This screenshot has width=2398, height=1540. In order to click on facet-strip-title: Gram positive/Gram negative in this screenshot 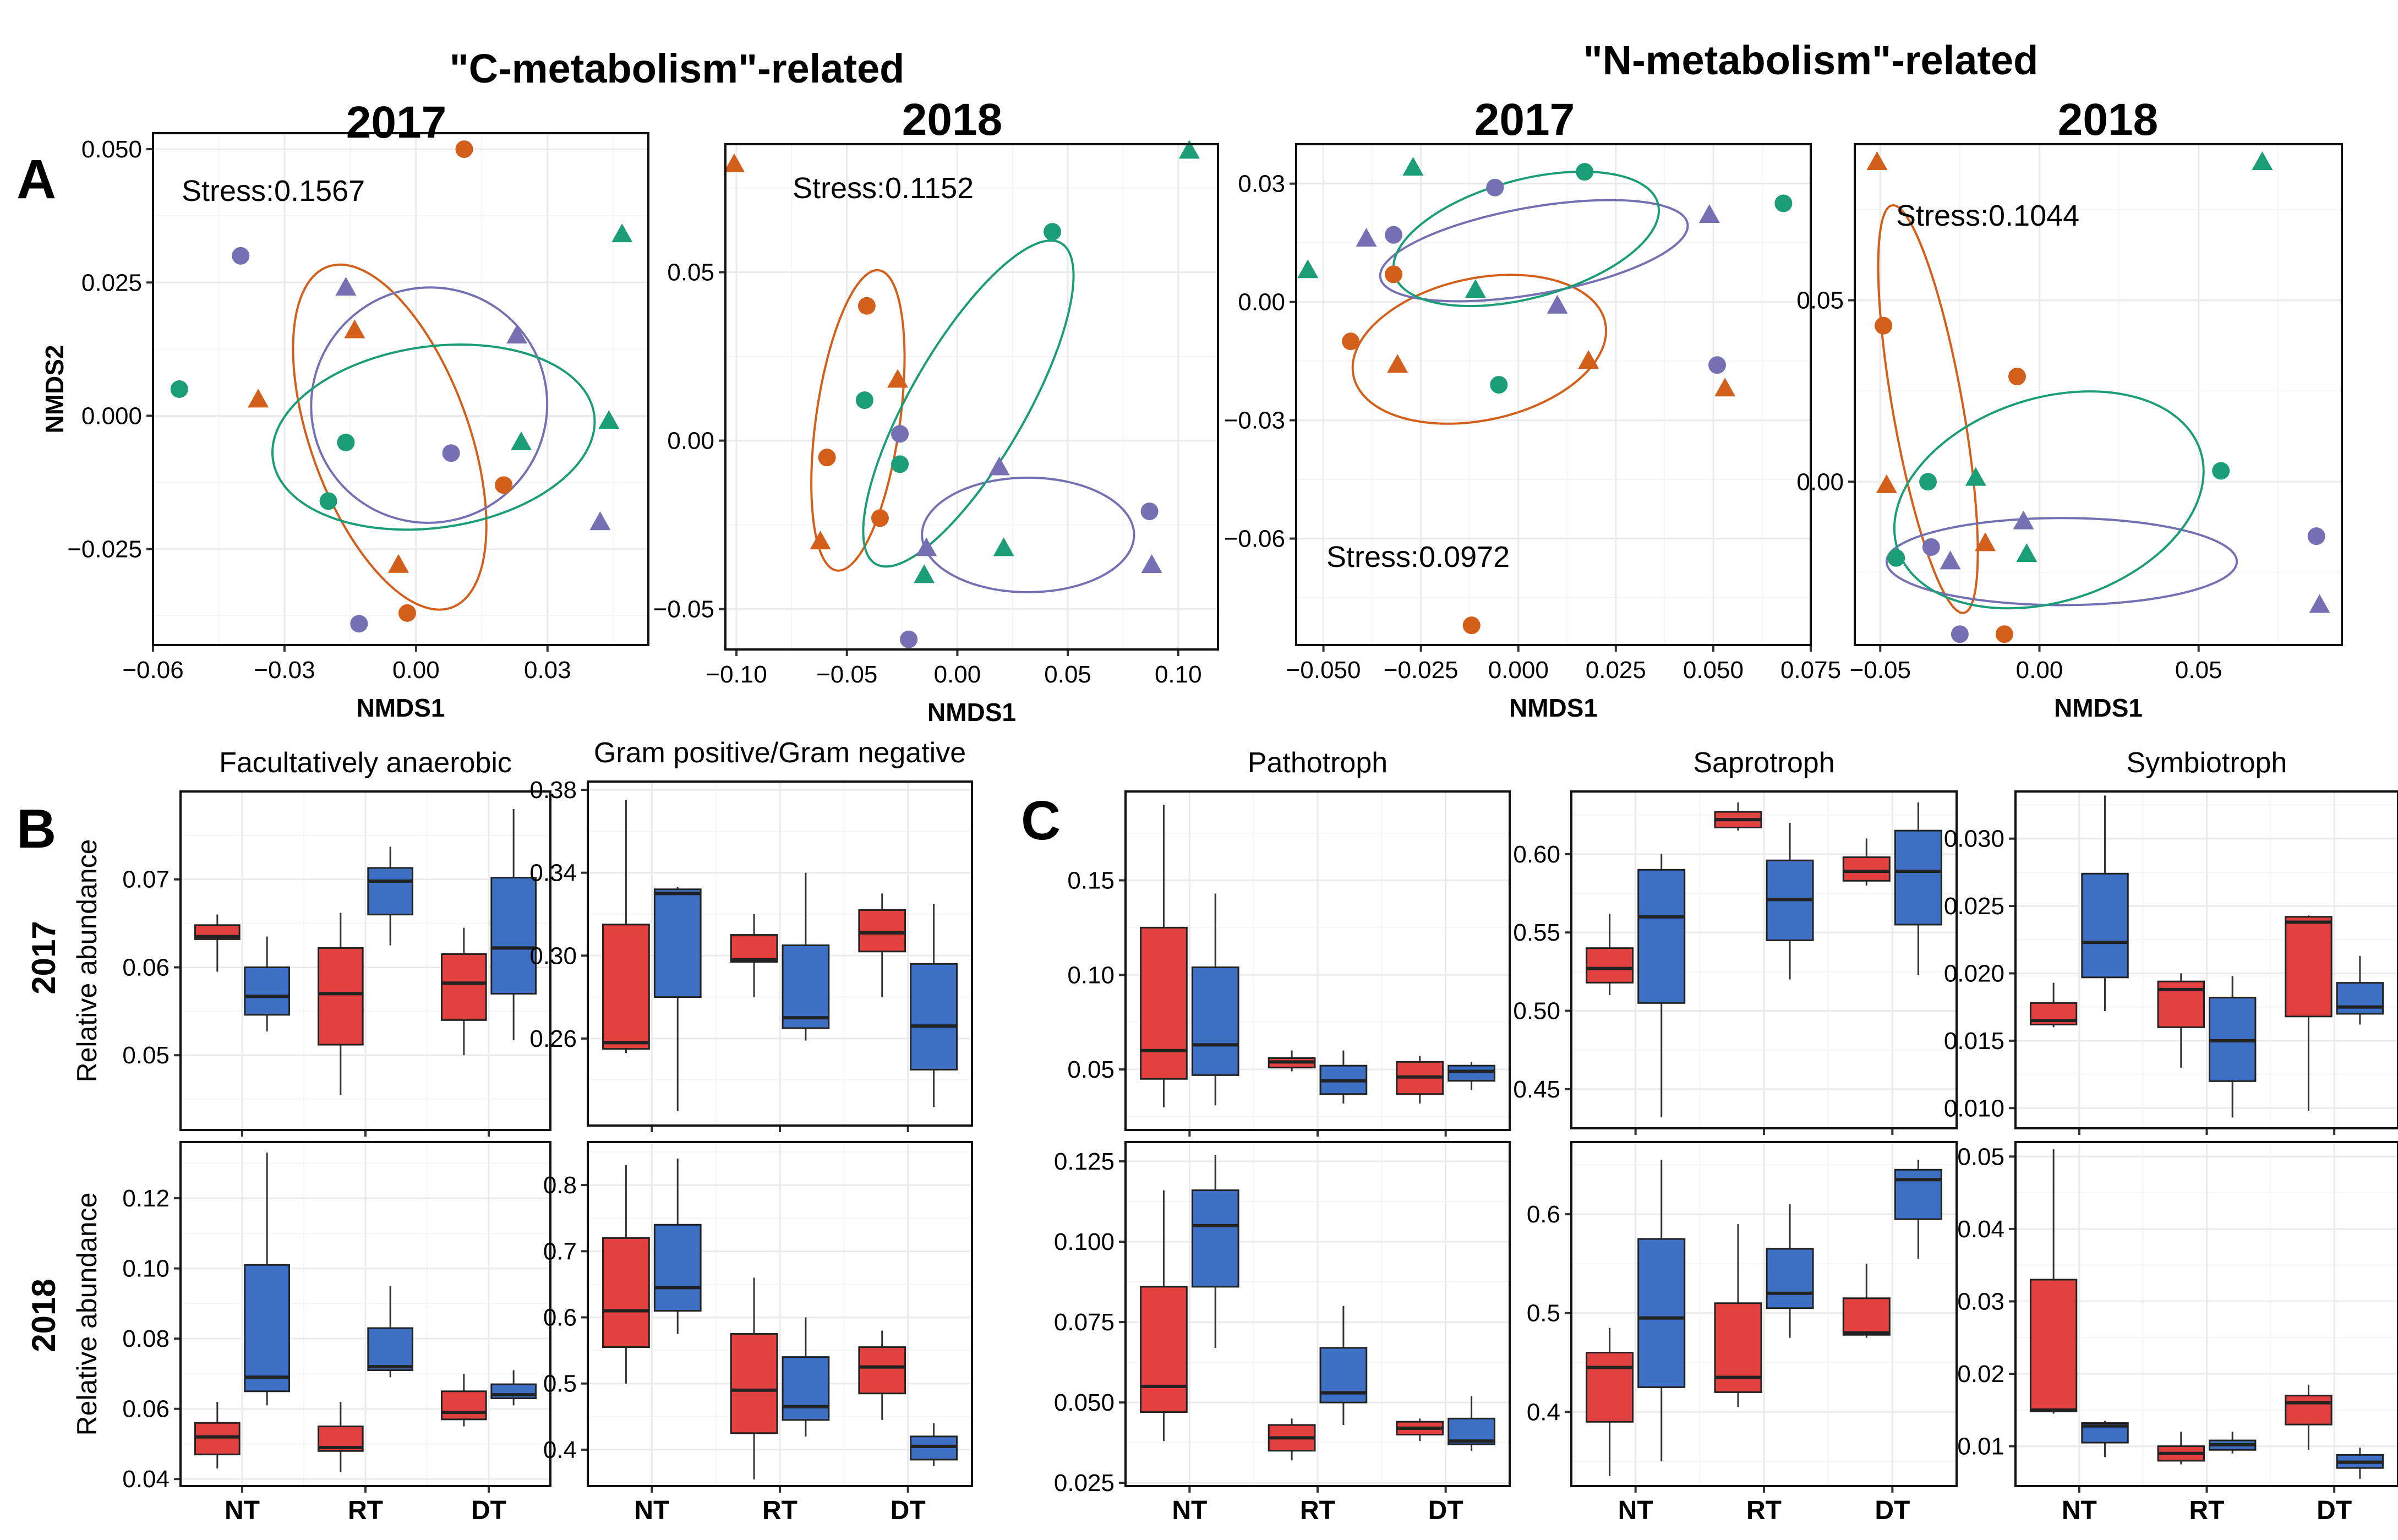, I will do `click(780, 753)`.